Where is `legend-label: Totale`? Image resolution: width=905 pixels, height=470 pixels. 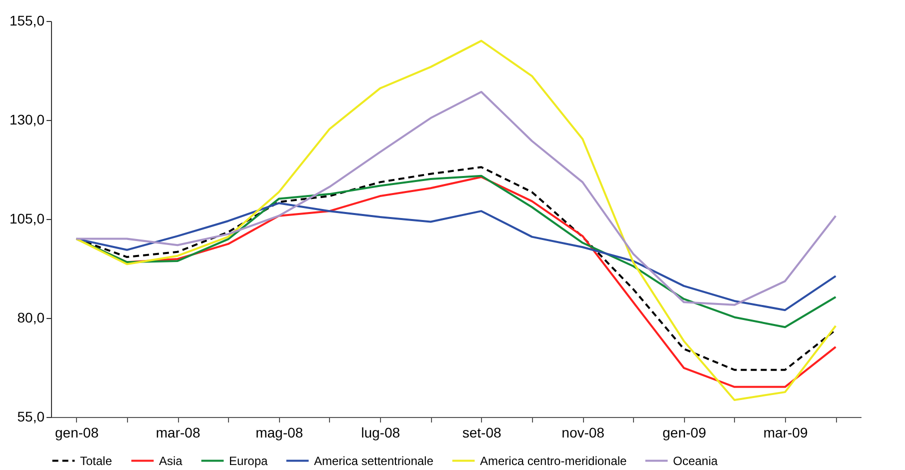 legend-label: Totale is located at coordinates (96, 461).